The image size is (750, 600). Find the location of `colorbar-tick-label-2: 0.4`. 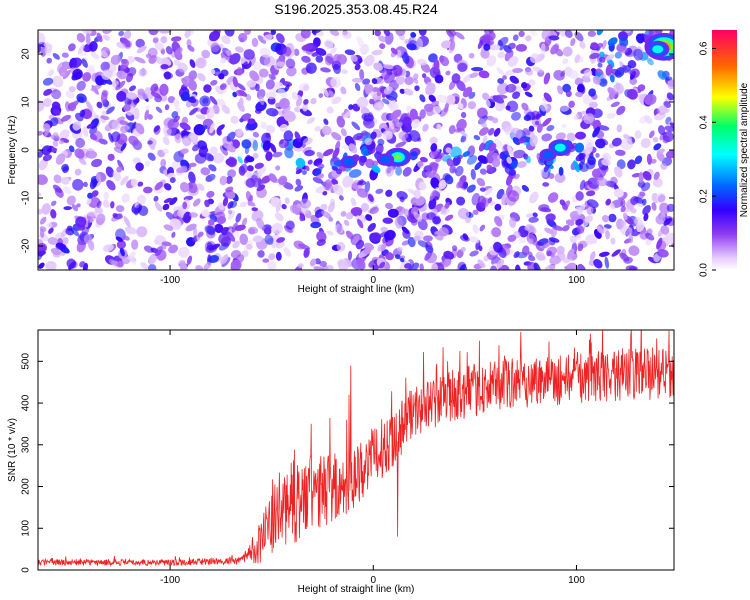

colorbar-tick-label-2: 0.4 is located at coordinates (704, 122).